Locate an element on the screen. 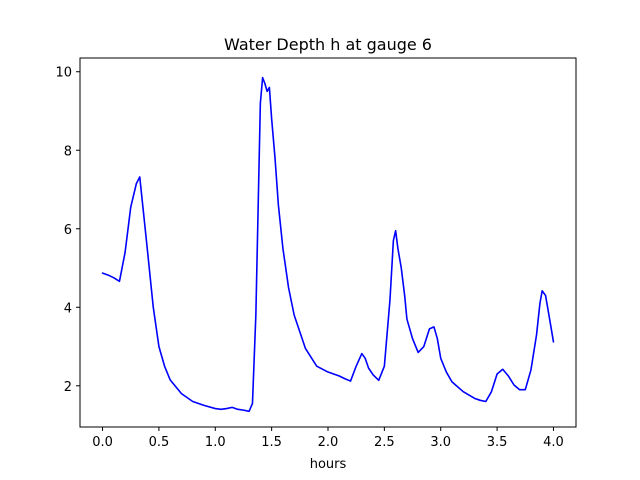  x-tick-label: 3.0 is located at coordinates (440, 442).